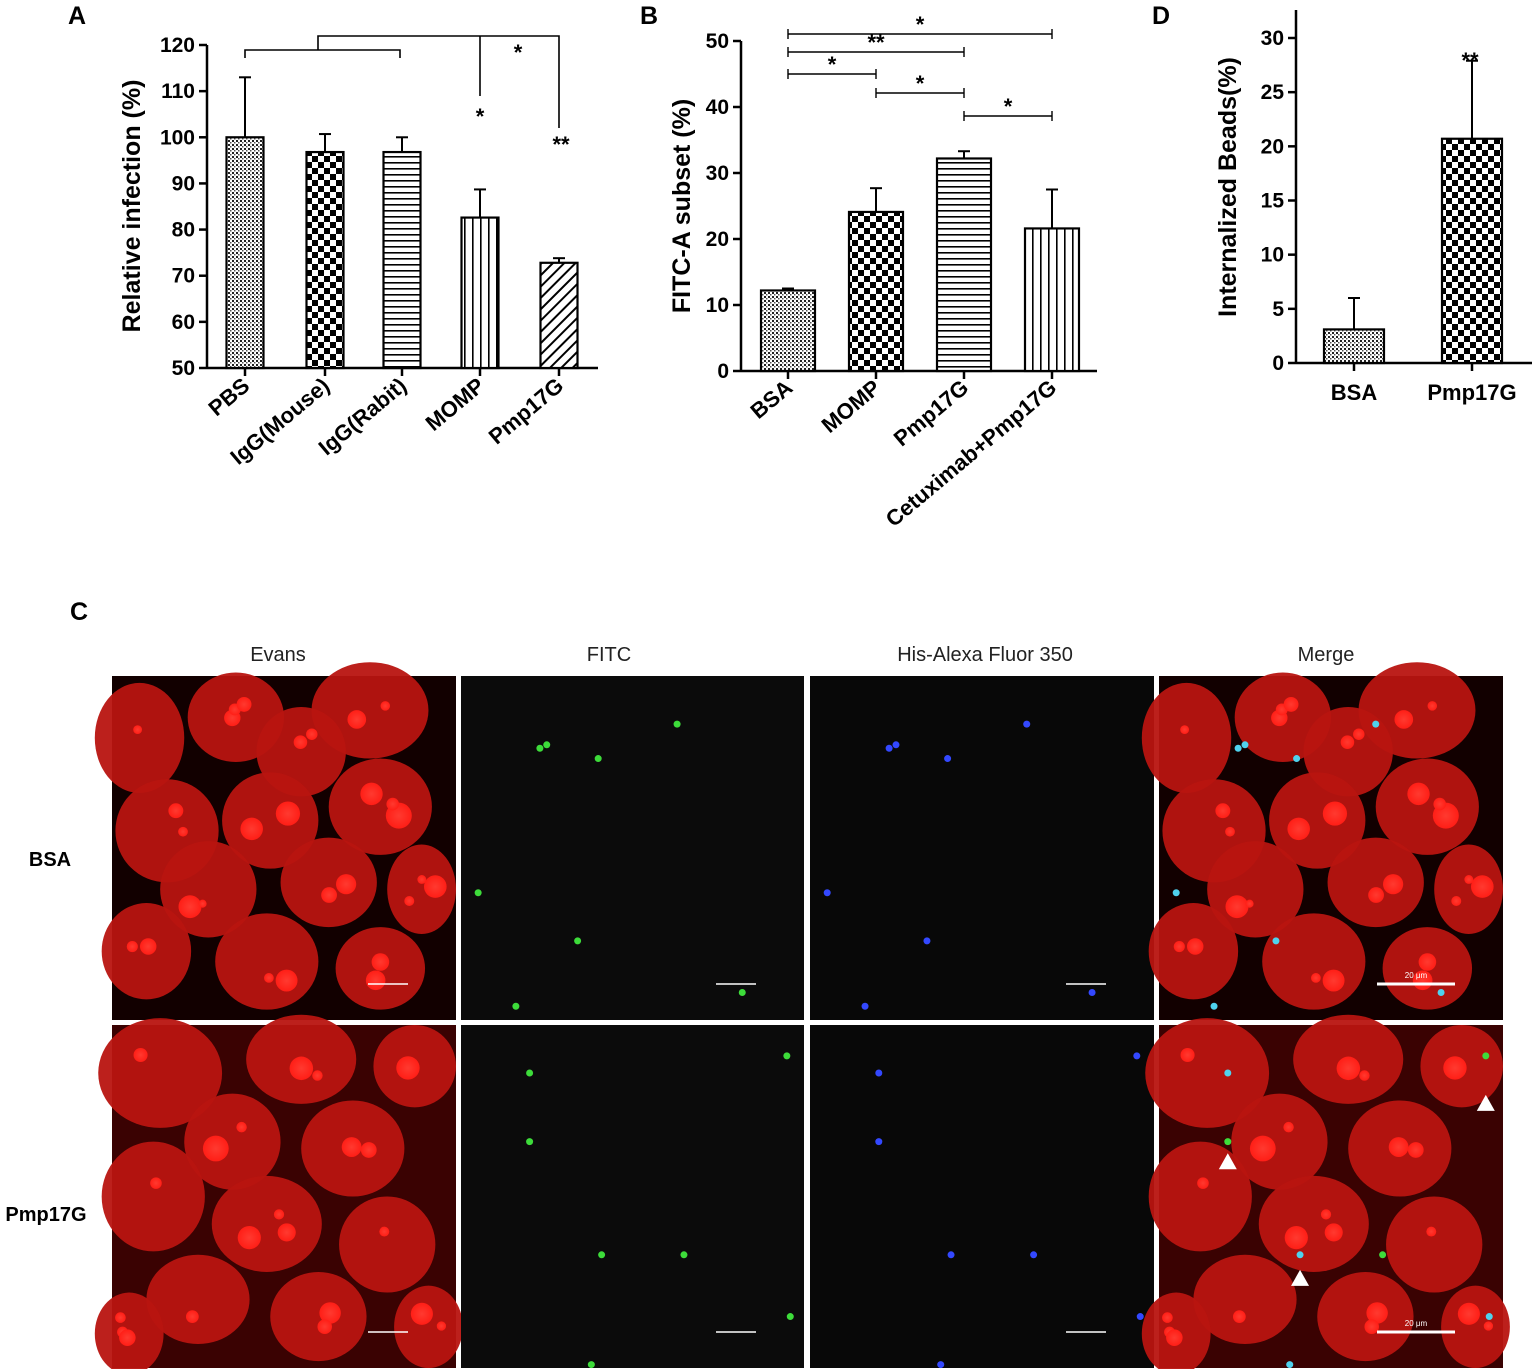 This screenshot has height=1369, width=1535. Describe the element at coordinates (45, 1215) in the screenshot. I see `row-header-pmp17g: Pmp17G` at that location.